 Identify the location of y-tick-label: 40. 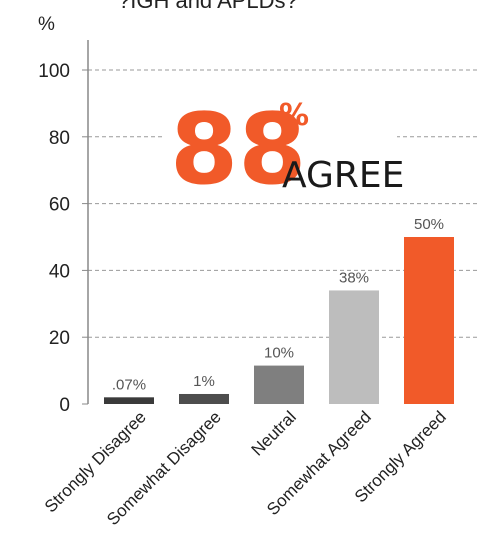
(59, 271).